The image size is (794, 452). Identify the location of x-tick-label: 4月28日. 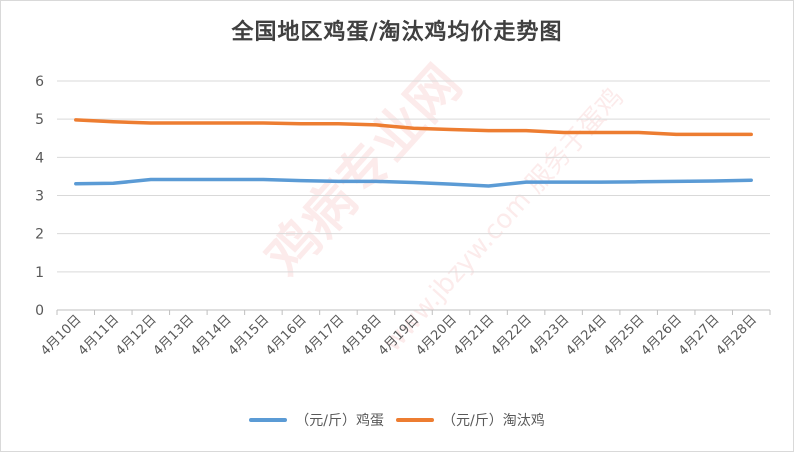
(737, 335).